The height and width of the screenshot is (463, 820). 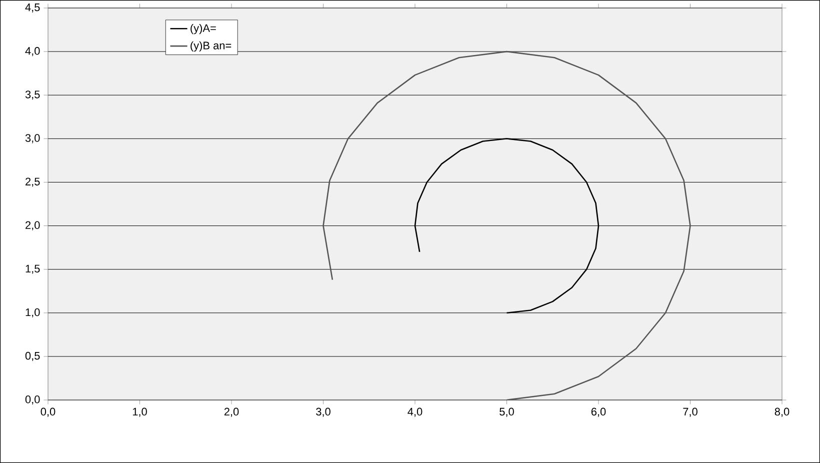 What do you see at coordinates (33, 269) in the screenshot?
I see `y-tick-label: 1,5` at bounding box center [33, 269].